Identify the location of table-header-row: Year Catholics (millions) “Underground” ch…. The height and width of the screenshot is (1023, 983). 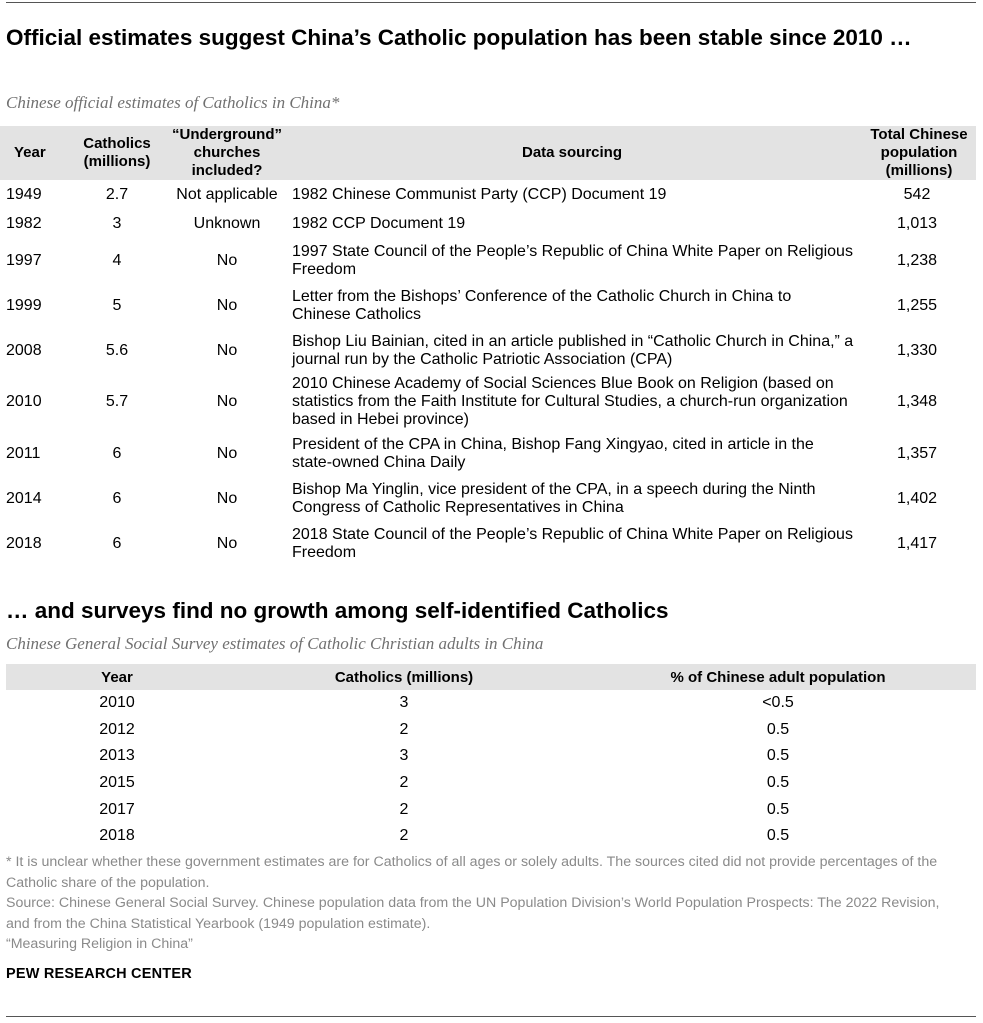
(488, 153).